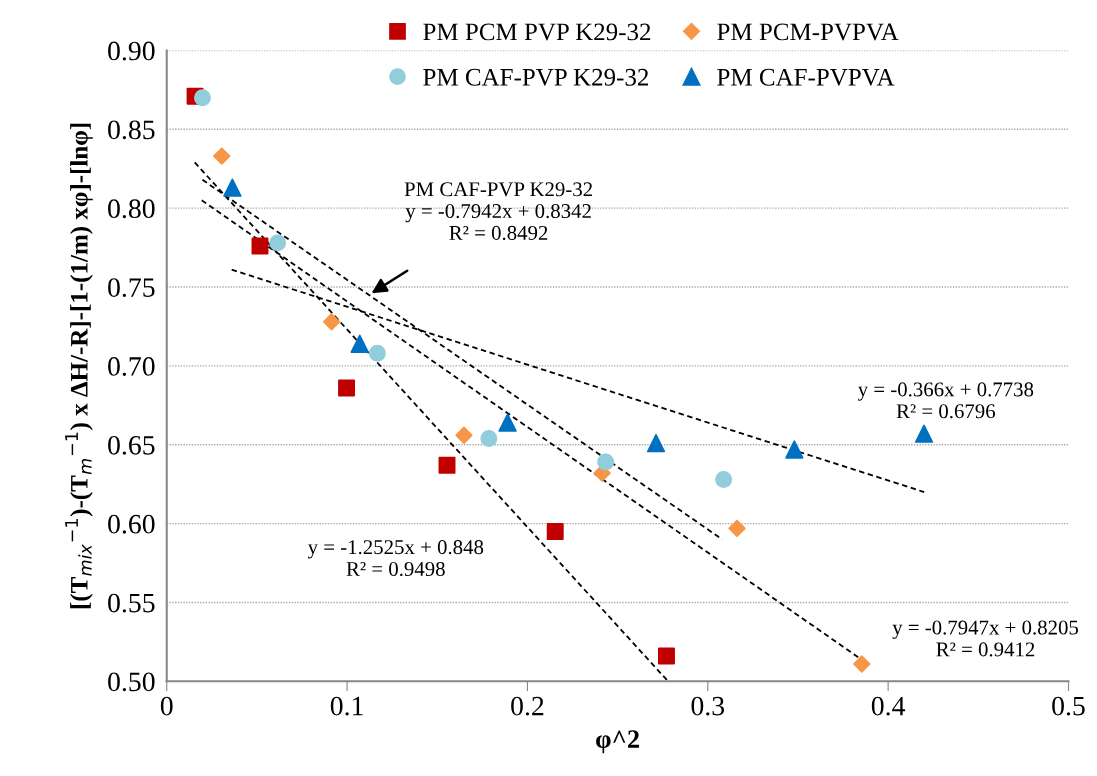 The image size is (1097, 776). Describe the element at coordinates (527, 706) in the screenshot. I see `x-tick-label: 0.2` at that location.